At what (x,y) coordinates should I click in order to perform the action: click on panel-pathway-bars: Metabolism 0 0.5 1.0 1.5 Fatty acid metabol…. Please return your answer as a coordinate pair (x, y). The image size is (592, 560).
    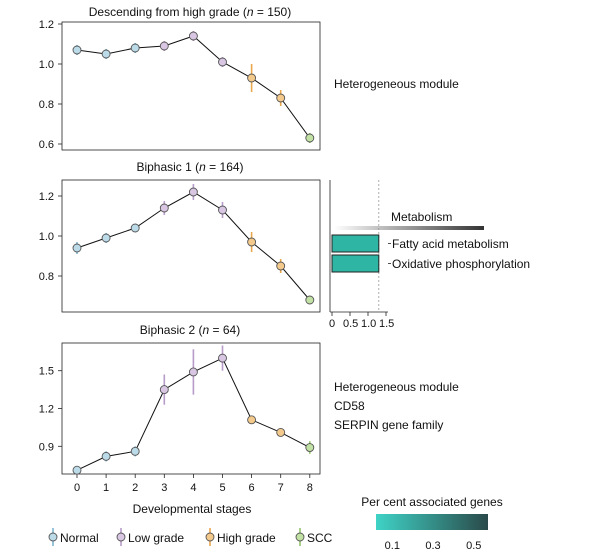
    Looking at the image, I should click on (429, 255).